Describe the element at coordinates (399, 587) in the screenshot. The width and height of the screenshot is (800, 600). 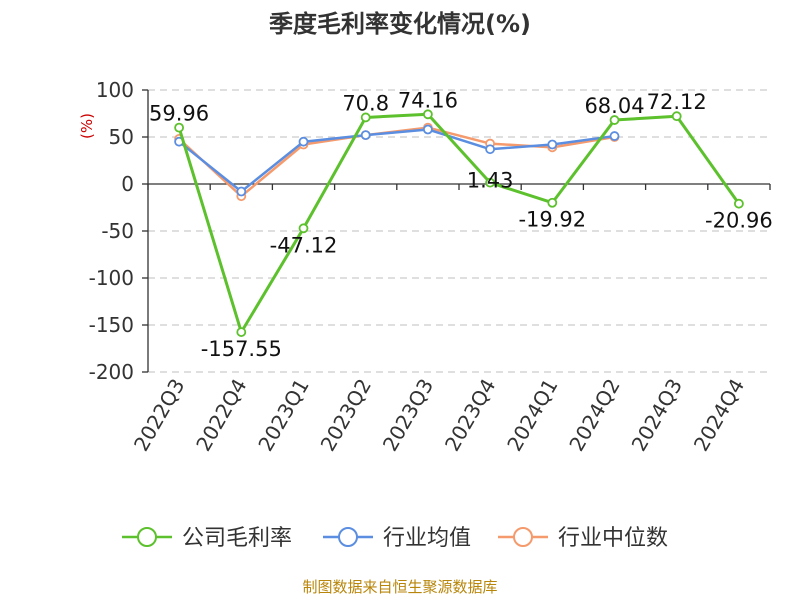
I see `source-note: 制图数据来自恒生聚源数据库` at that location.